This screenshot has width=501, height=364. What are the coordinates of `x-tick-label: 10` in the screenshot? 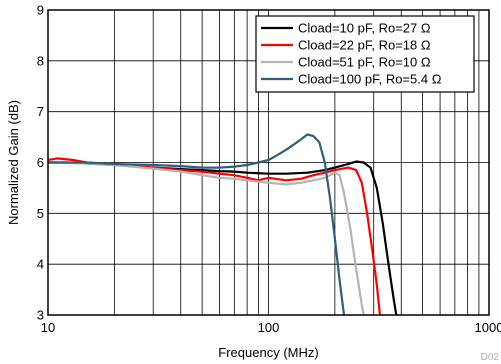 It's located at (48, 327).